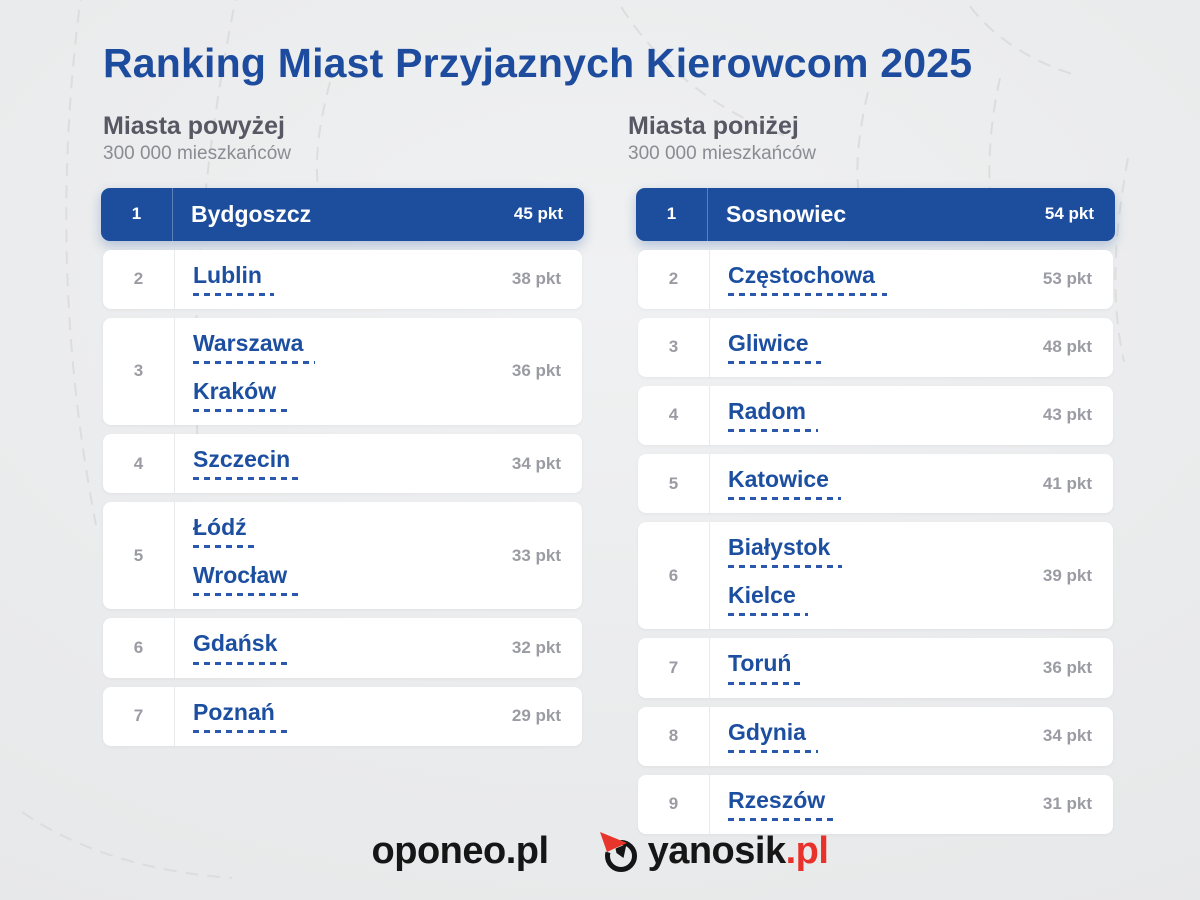 The width and height of the screenshot is (1200, 900). Describe the element at coordinates (1067, 415) in the screenshot. I see `points-value: 43 pkt` at that location.